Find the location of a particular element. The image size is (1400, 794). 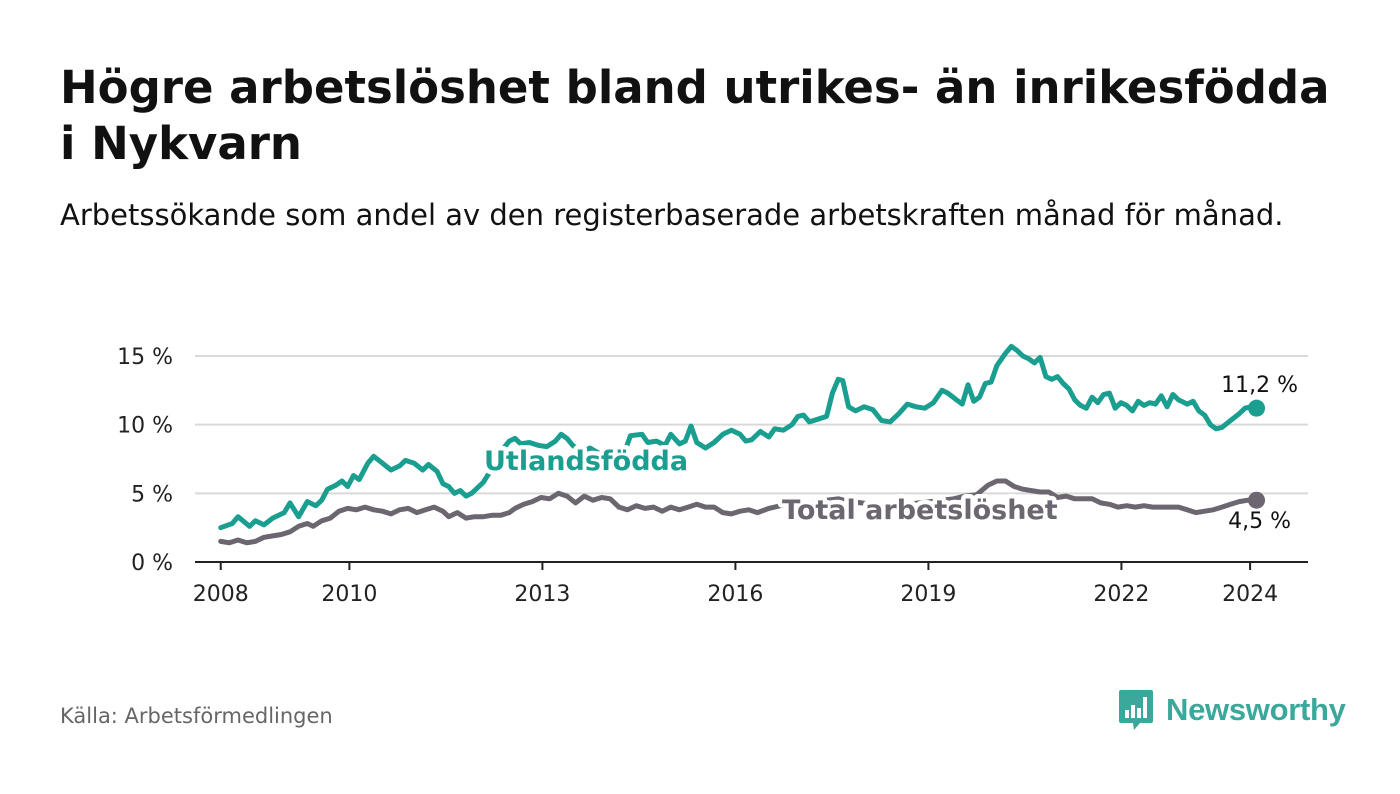

y-tick-label: 15 % is located at coordinates (145, 357).